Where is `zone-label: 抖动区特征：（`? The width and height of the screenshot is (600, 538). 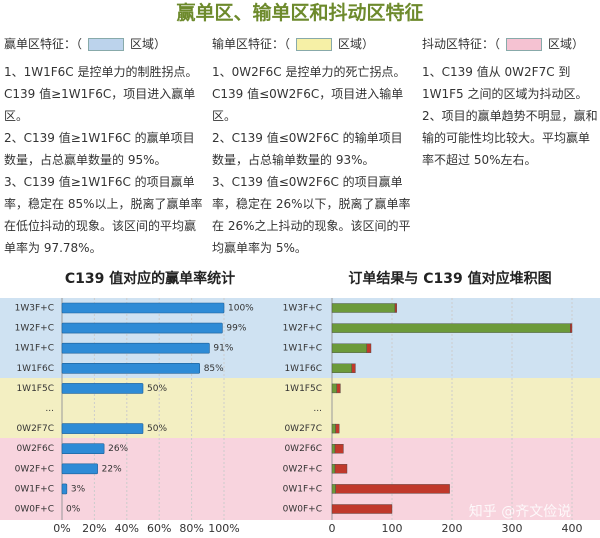
zone-label: 抖动区特征：（ is located at coordinates (461, 44).